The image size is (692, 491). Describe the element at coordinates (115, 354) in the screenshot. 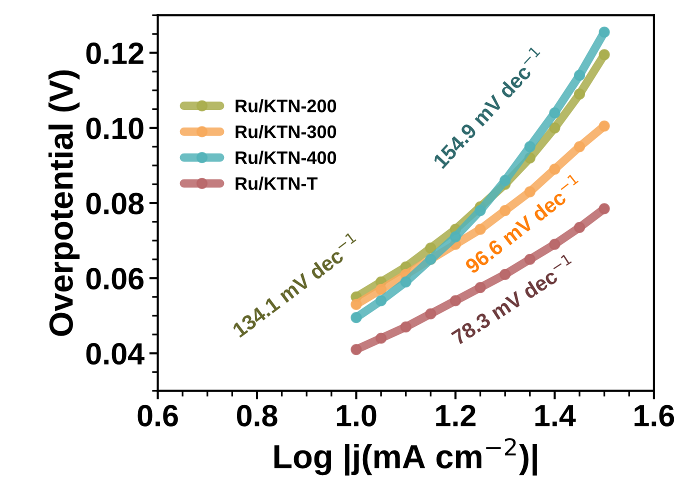

I see `y-tick-label: 0.04` at that location.